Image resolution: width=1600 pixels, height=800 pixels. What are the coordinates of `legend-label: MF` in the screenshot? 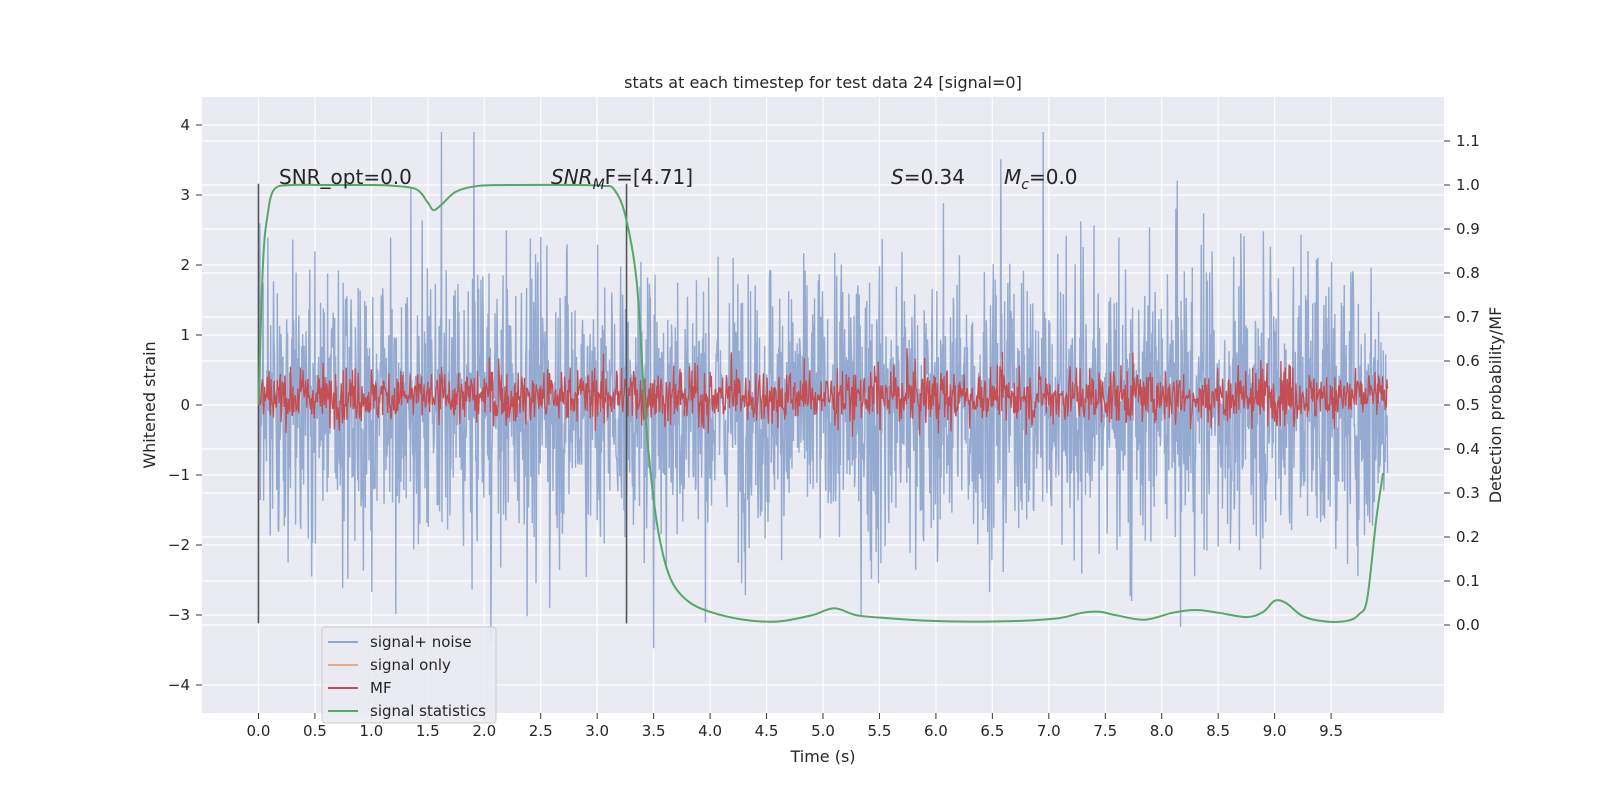 It's located at (381, 688).